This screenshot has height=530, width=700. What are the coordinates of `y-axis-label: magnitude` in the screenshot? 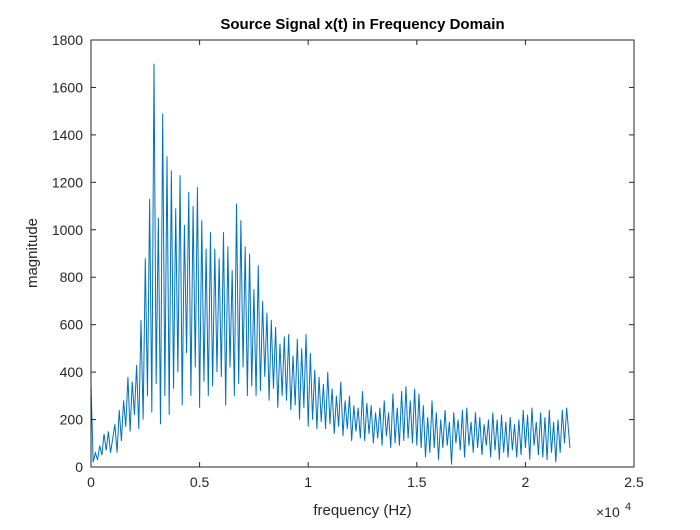 It's located at (32, 253).